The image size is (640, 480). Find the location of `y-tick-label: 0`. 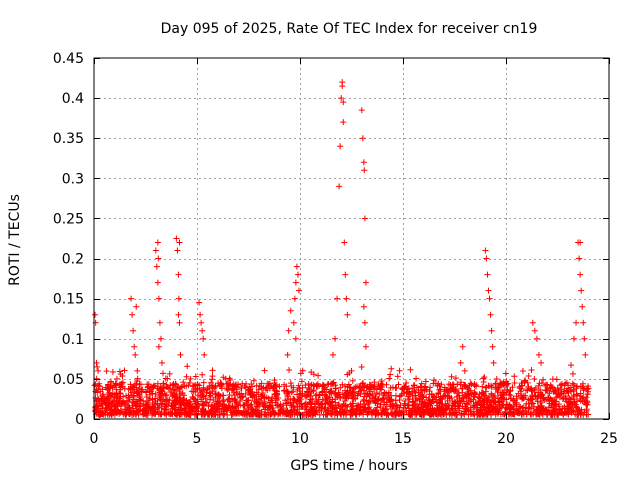

y-tick-label: 0 is located at coordinates (79, 420).